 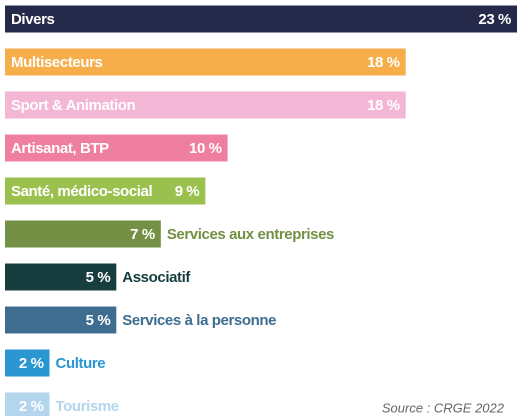 What do you see at coordinates (443, 407) in the screenshot?
I see `source: Source : CRGE 2022` at bounding box center [443, 407].